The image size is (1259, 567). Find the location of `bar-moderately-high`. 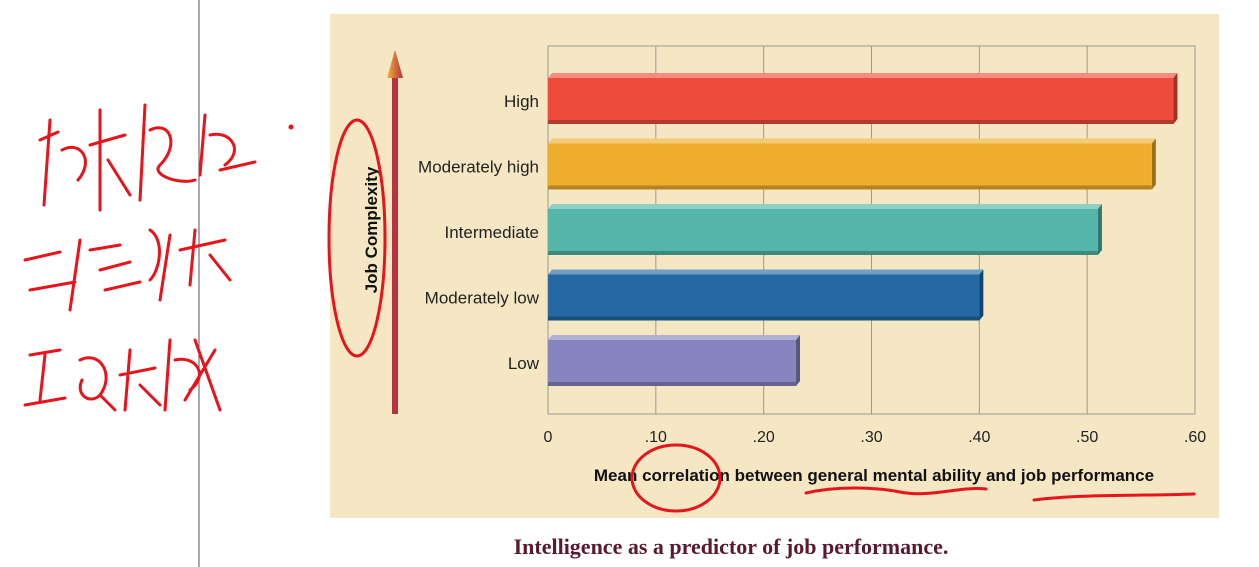

bar-moderately-high is located at coordinates (852, 164).